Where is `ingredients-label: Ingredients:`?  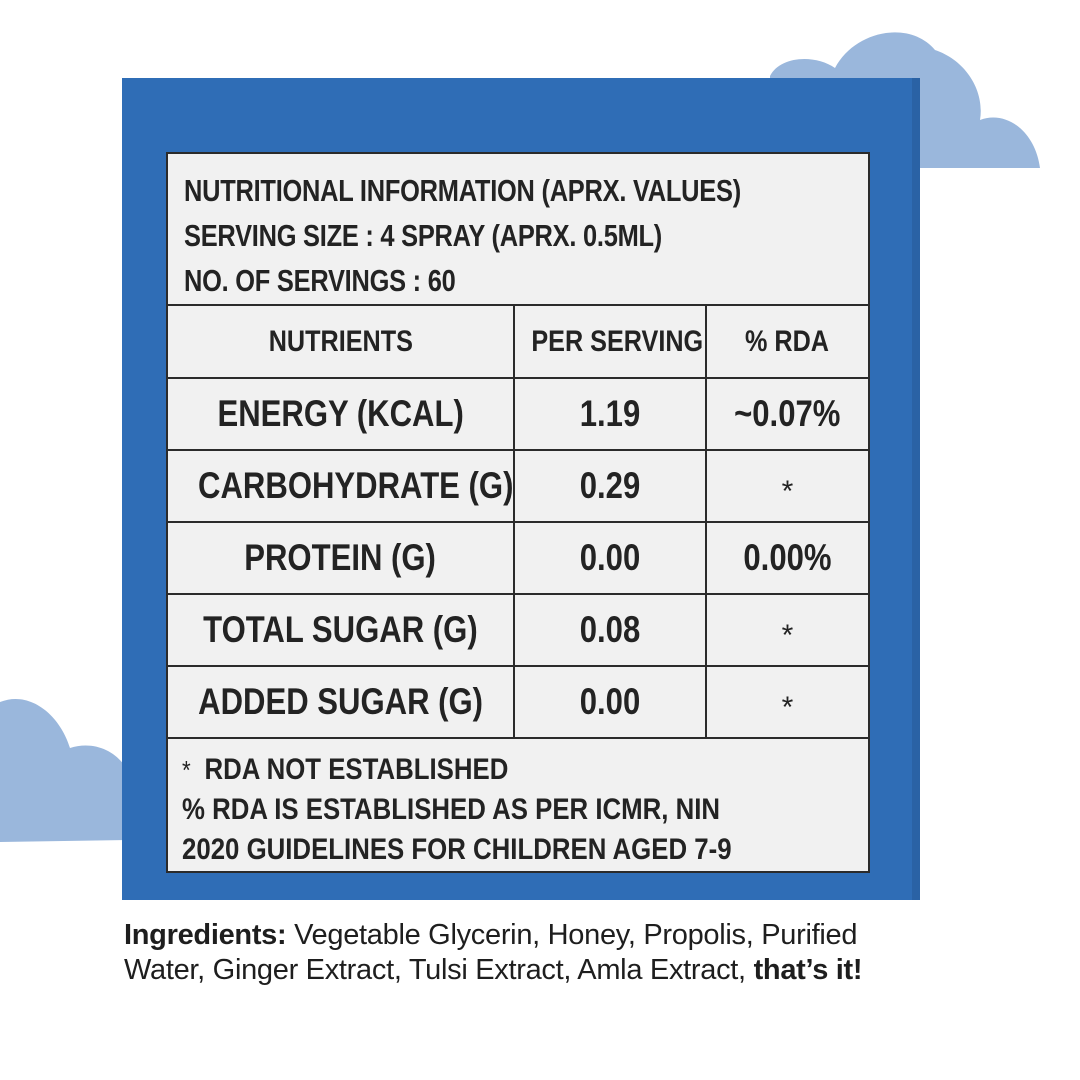
ingredients-label: Ingredients: is located at coordinates (205, 935).